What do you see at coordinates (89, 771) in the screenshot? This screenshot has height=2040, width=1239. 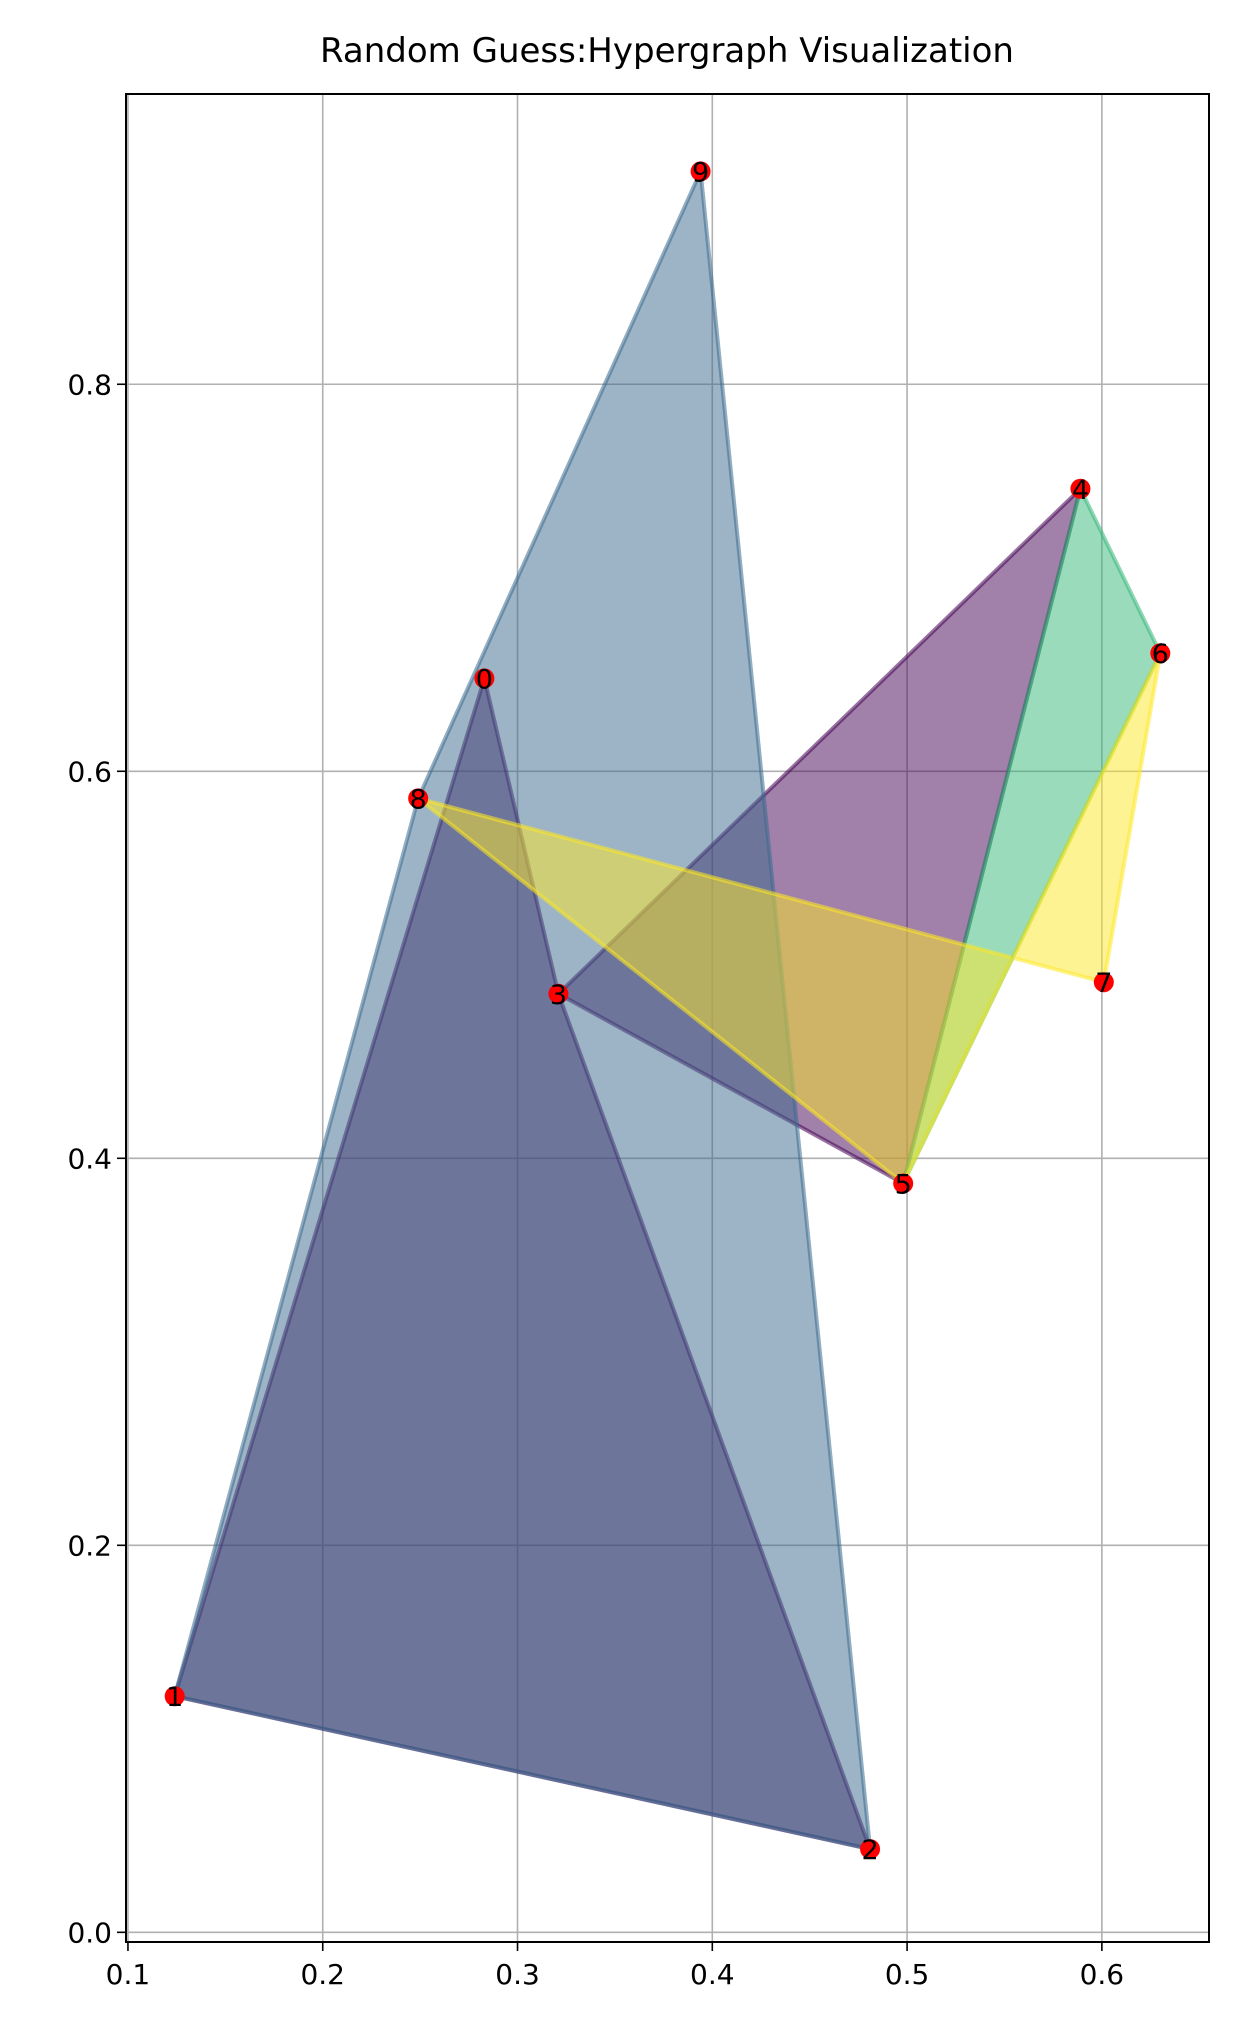 I see `y-tick-label: 0.6` at bounding box center [89, 771].